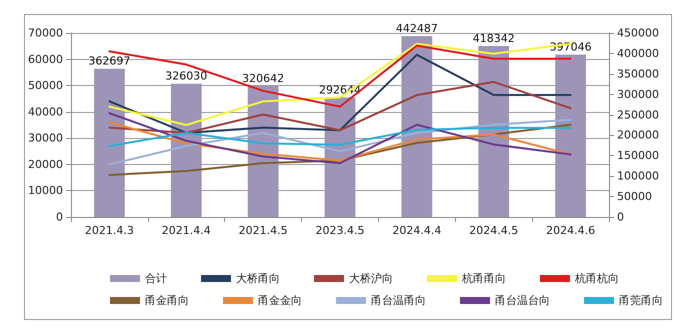 The width and height of the screenshot is (697, 332). Describe the element at coordinates (258, 278) in the screenshot. I see `legend-label: 大桥甬向` at that location.